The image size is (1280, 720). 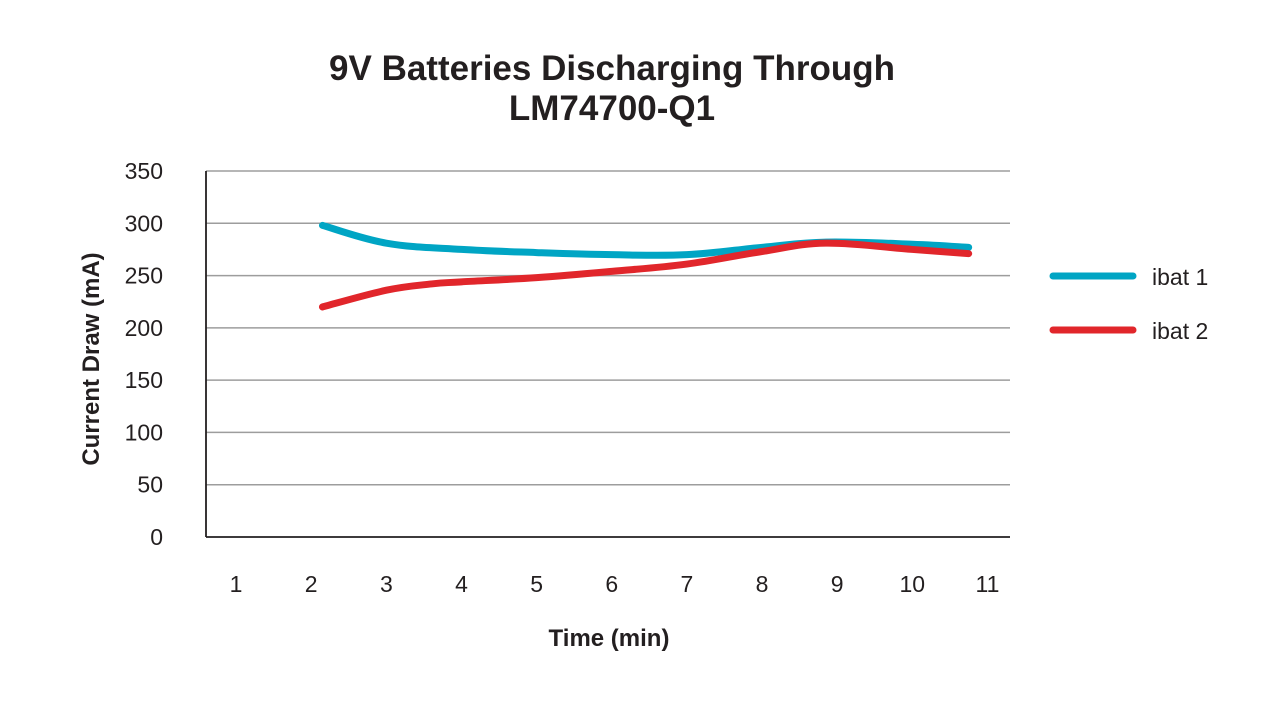 I want to click on x-tick-label: 8, so click(x=762, y=584).